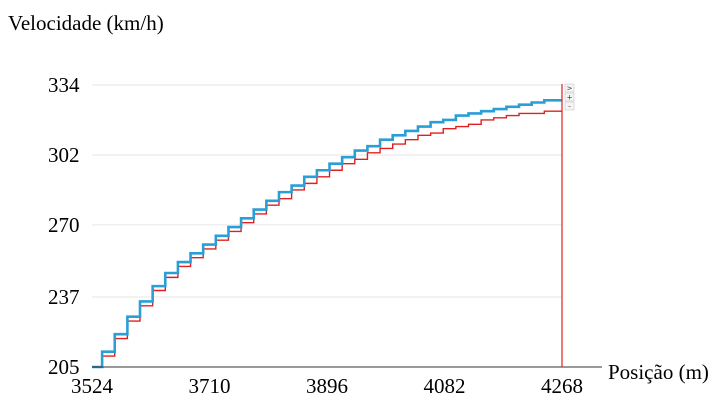 The height and width of the screenshot is (398, 722). Describe the element at coordinates (445, 386) in the screenshot. I see `x-tick-label: 4082` at that location.